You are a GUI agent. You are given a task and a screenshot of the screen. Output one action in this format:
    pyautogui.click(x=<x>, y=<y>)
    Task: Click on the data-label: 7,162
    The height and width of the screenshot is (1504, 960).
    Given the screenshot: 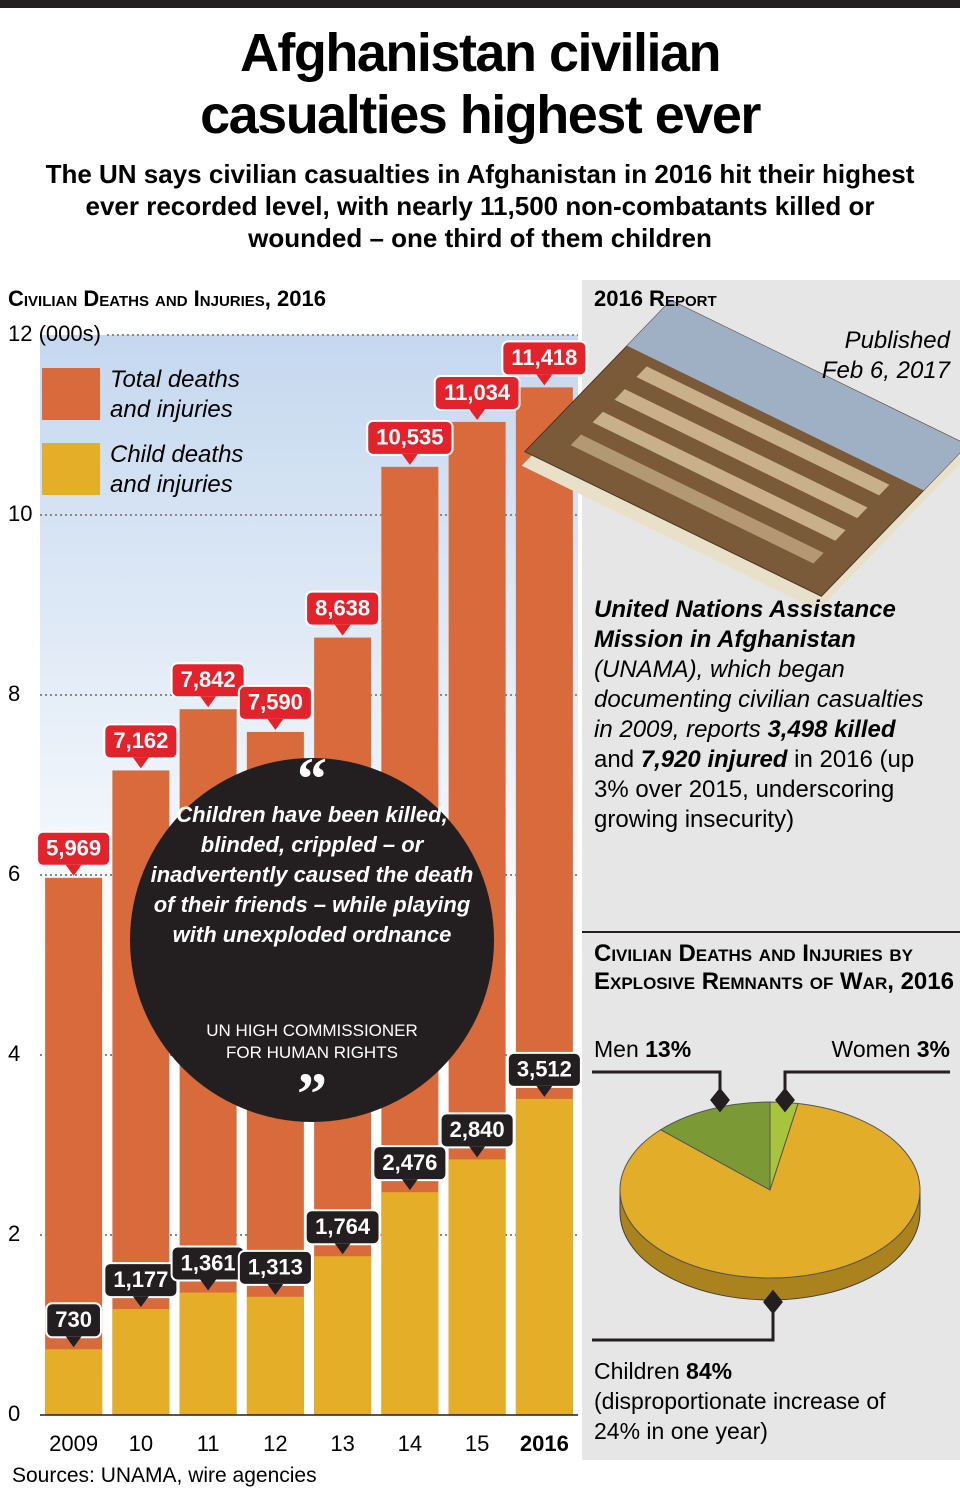 What is the action you would take?
    pyautogui.click(x=141, y=746)
    